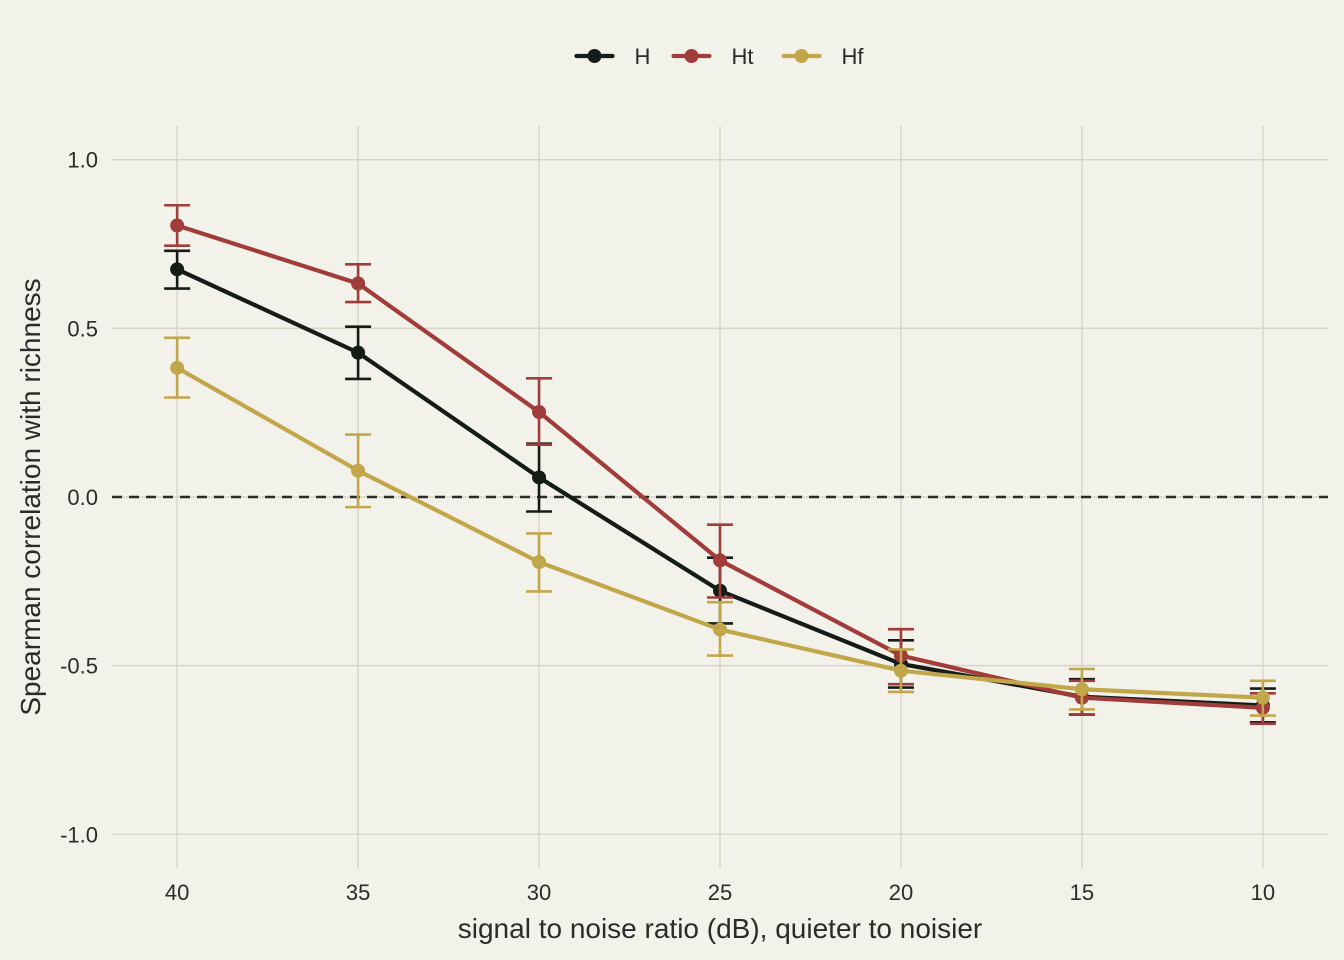 The width and height of the screenshot is (1344, 960). I want to click on legend-label: Ht, so click(743, 56).